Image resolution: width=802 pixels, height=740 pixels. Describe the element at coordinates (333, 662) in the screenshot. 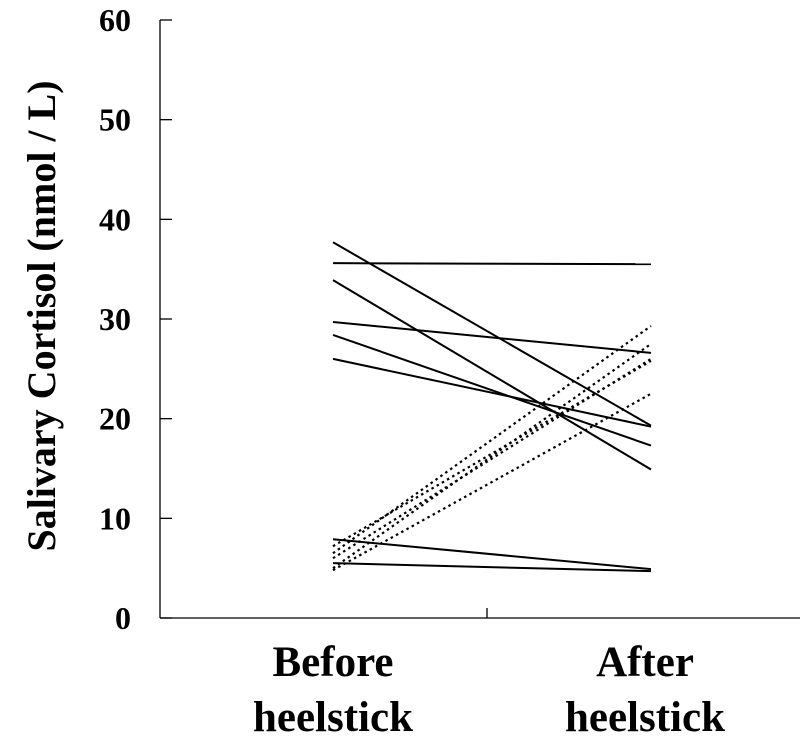

I see `x-category-label: Before` at that location.